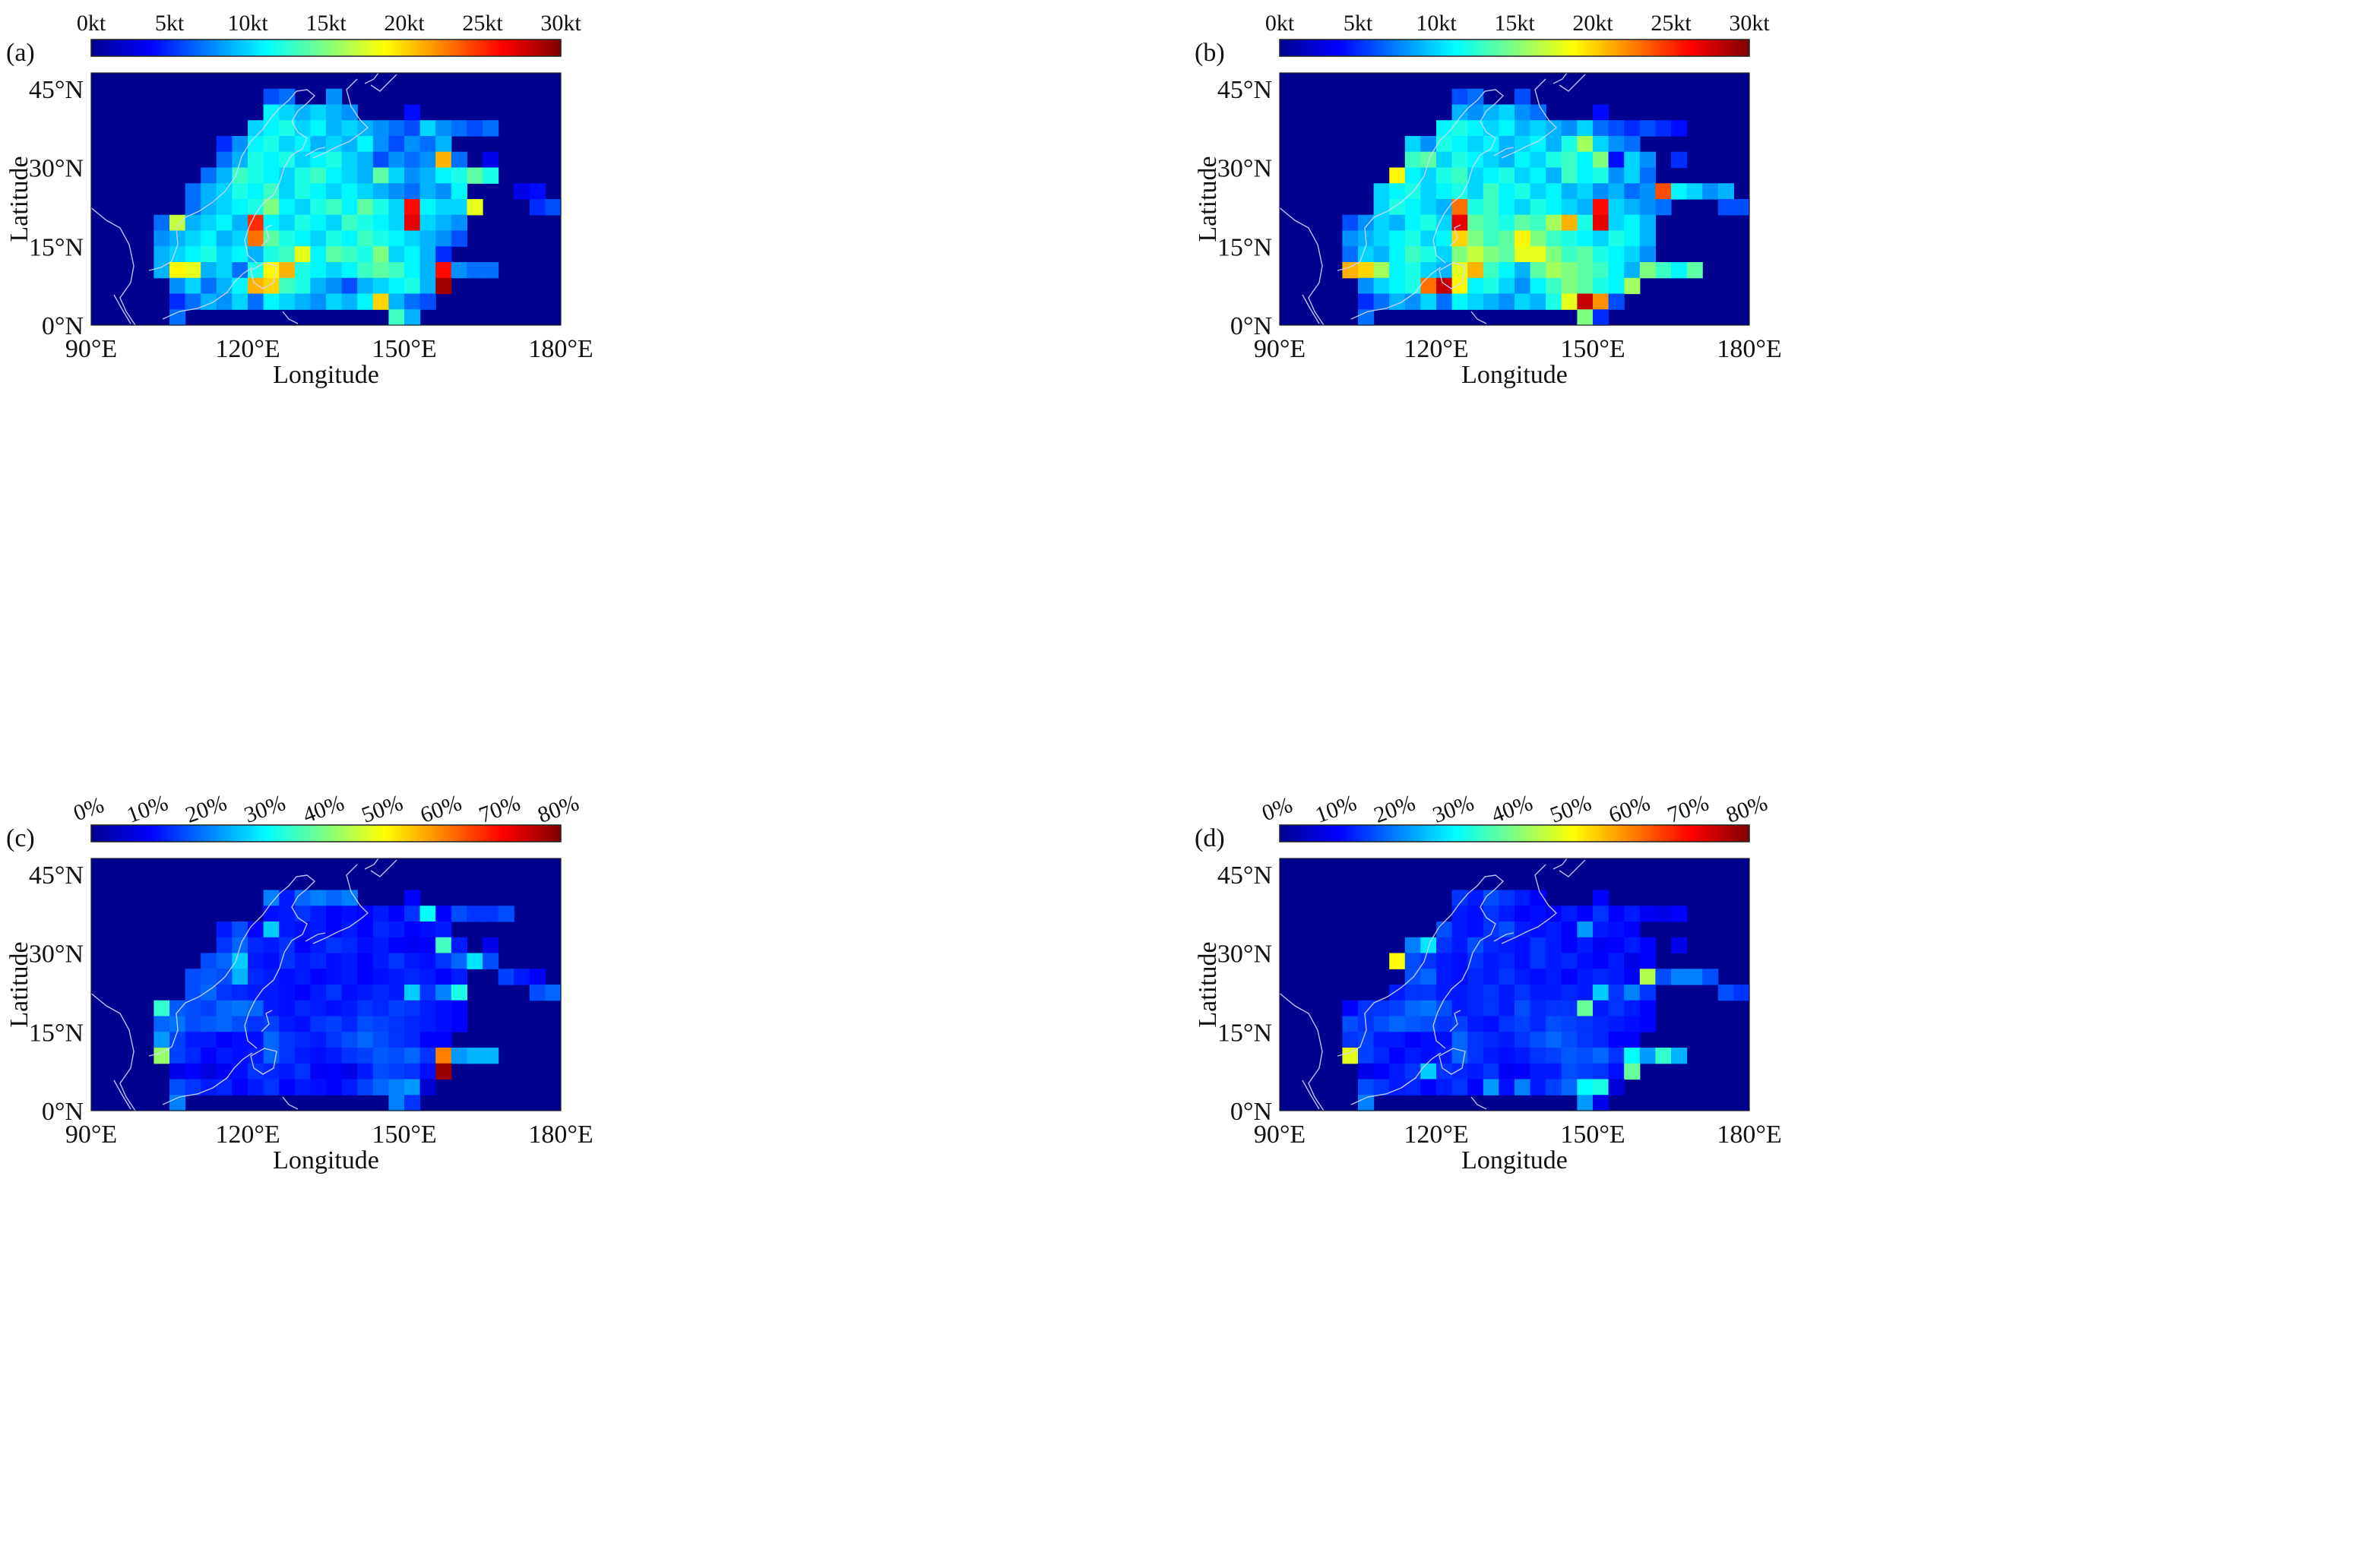 Image resolution: width=2377 pixels, height=1568 pixels. Describe the element at coordinates (265, 809) in the screenshot. I see `colorbar-tick-label: 30%` at that location.